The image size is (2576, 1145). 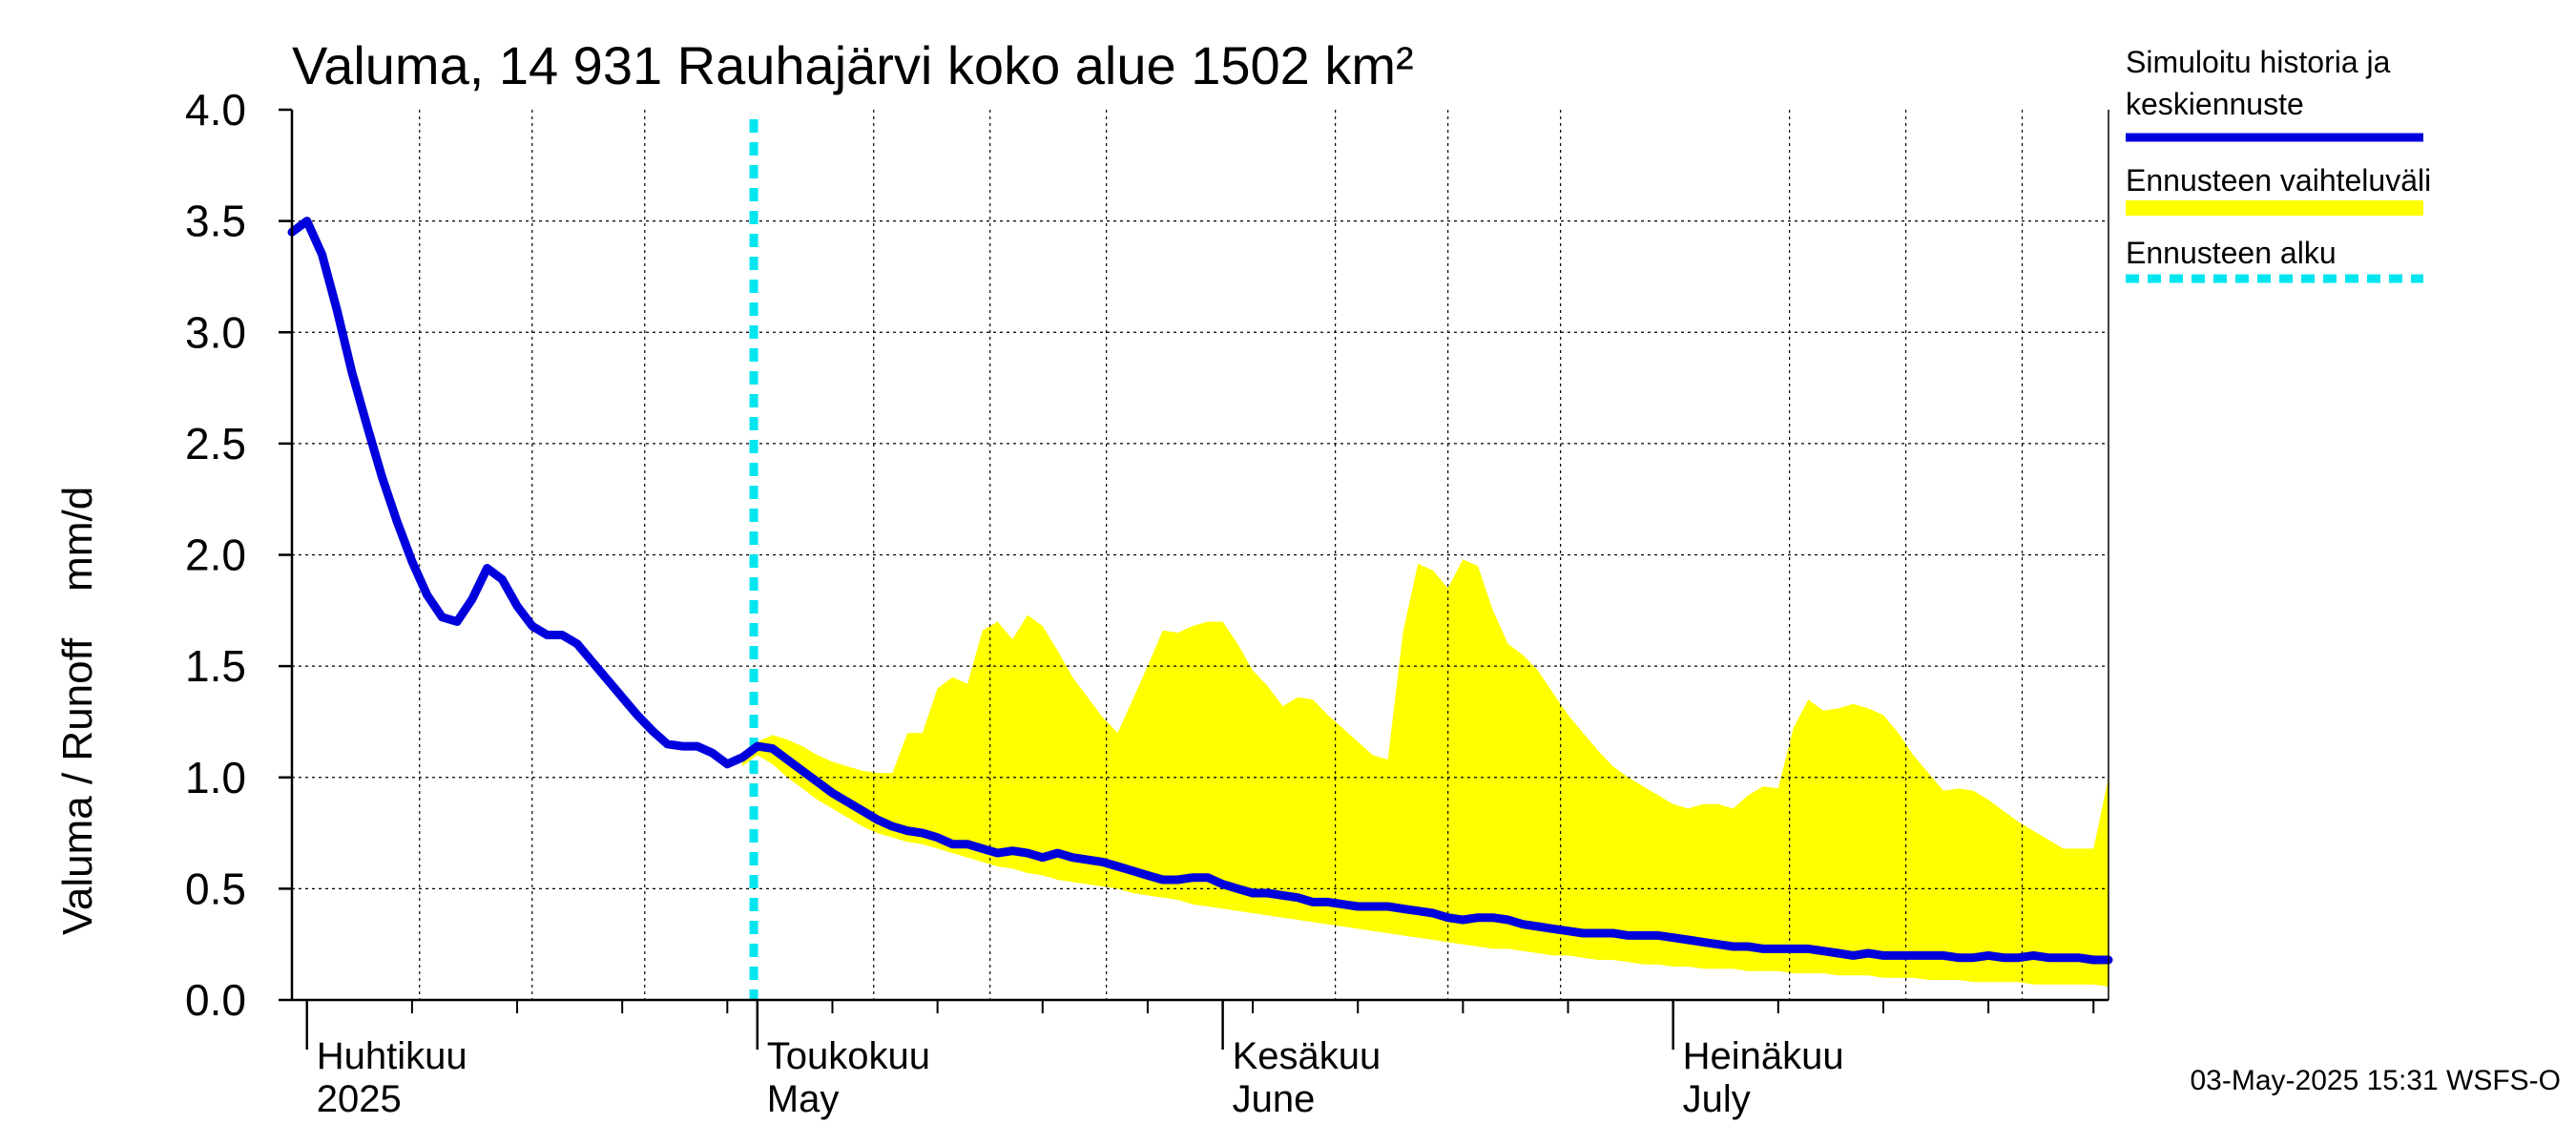 I want to click on y-axis-label: Valuma / Runoff mm/d, so click(x=77, y=711).